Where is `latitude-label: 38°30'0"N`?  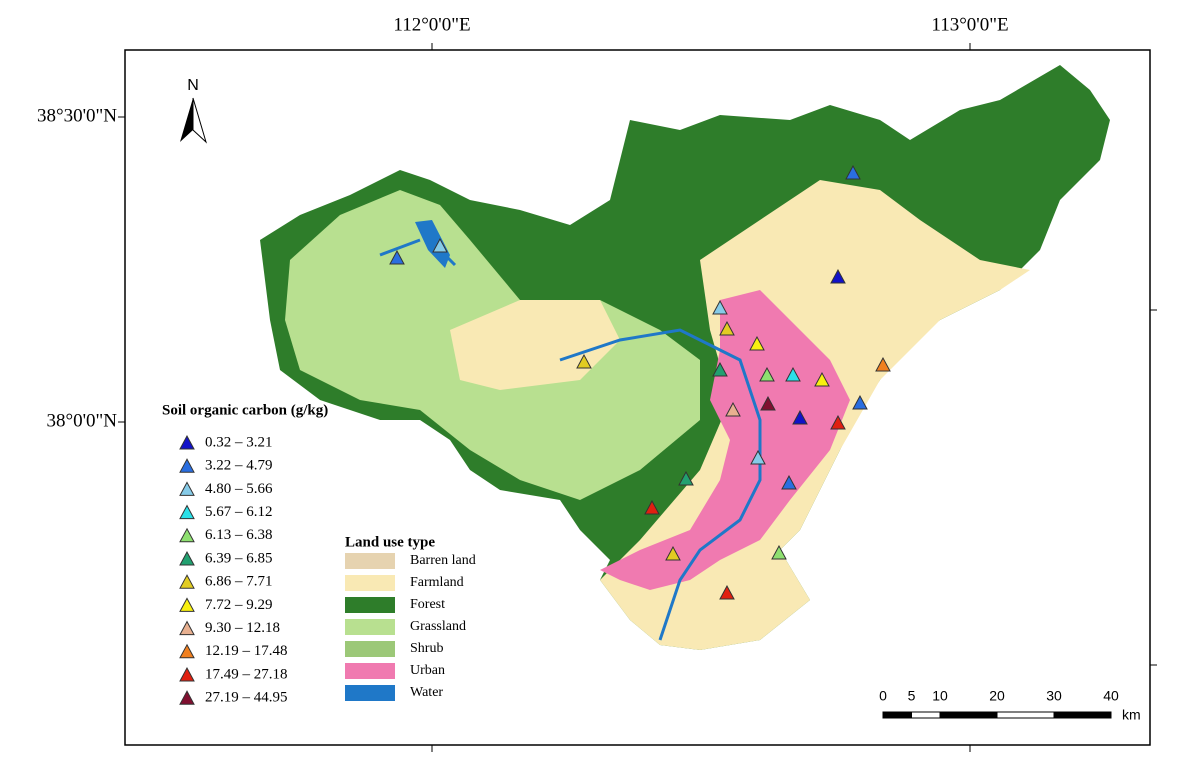 latitude-label: 38°30'0"N is located at coordinates (77, 115).